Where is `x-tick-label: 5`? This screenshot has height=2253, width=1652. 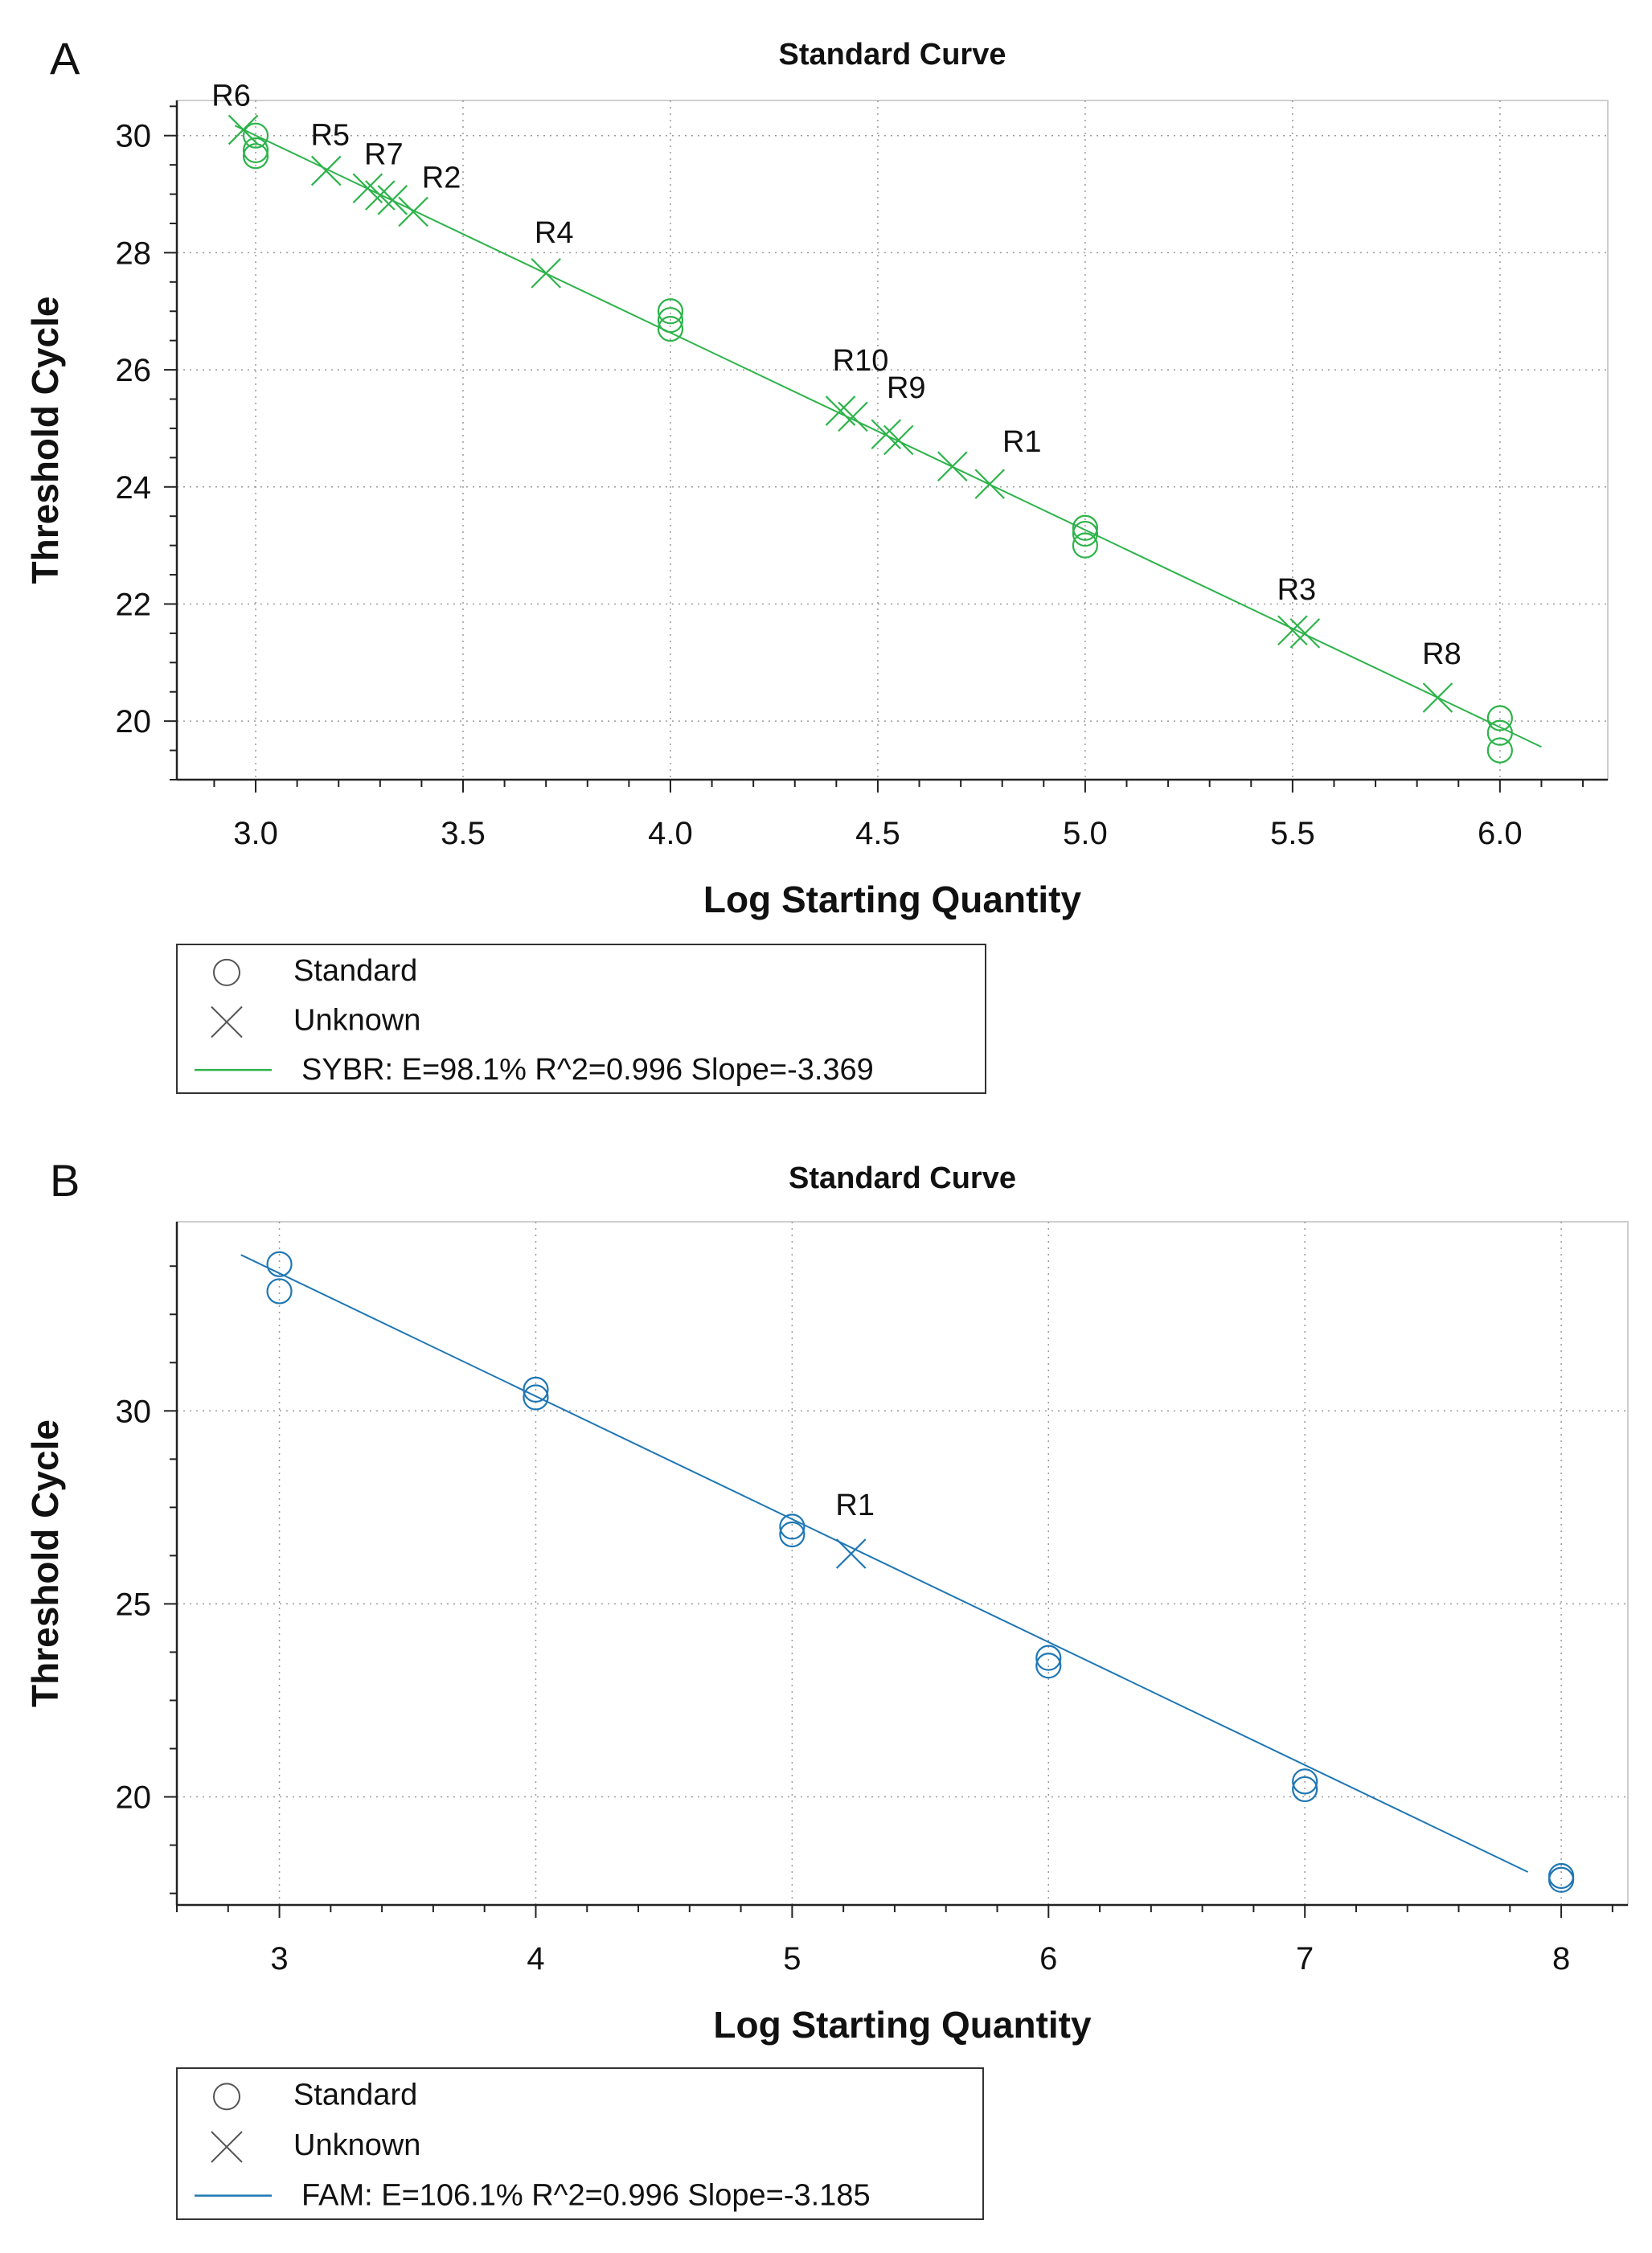
x-tick-label: 5 is located at coordinates (792, 1958).